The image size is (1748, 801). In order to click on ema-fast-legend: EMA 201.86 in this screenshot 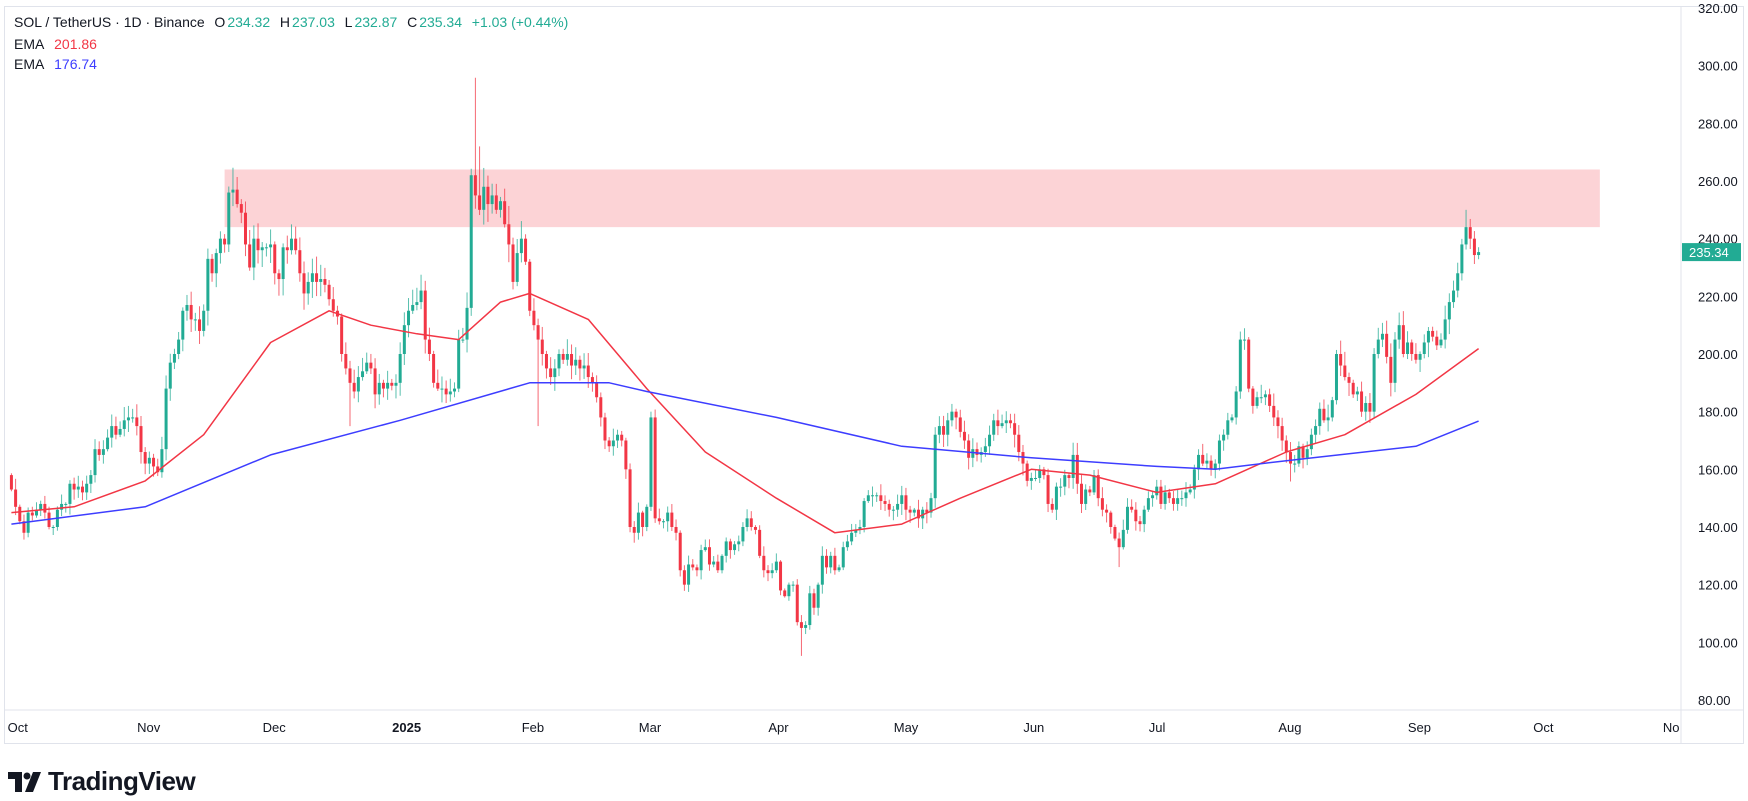, I will do `click(56, 44)`.